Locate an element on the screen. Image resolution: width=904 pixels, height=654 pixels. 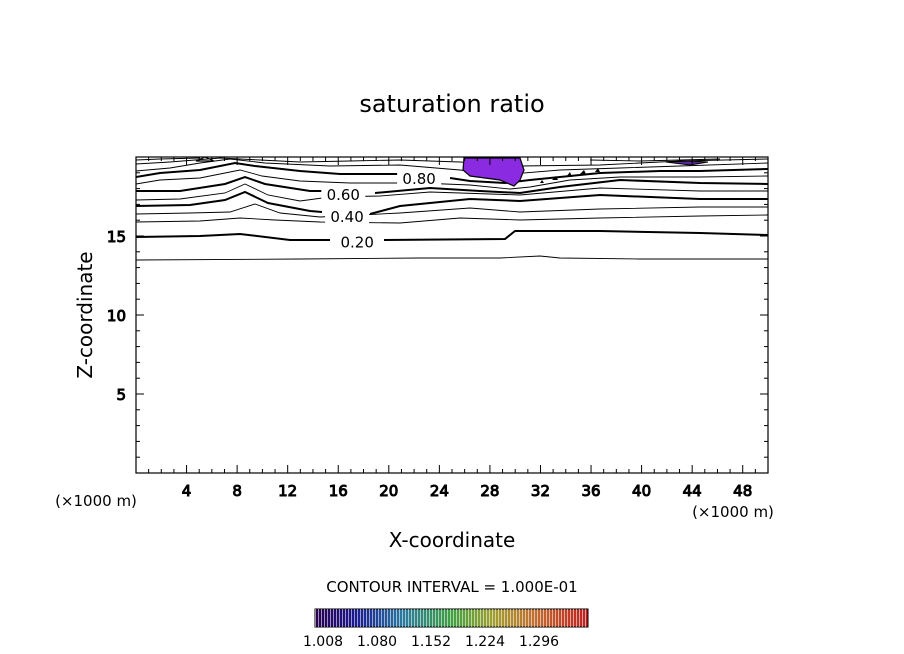
x-tick-label: 44 is located at coordinates (692, 491).